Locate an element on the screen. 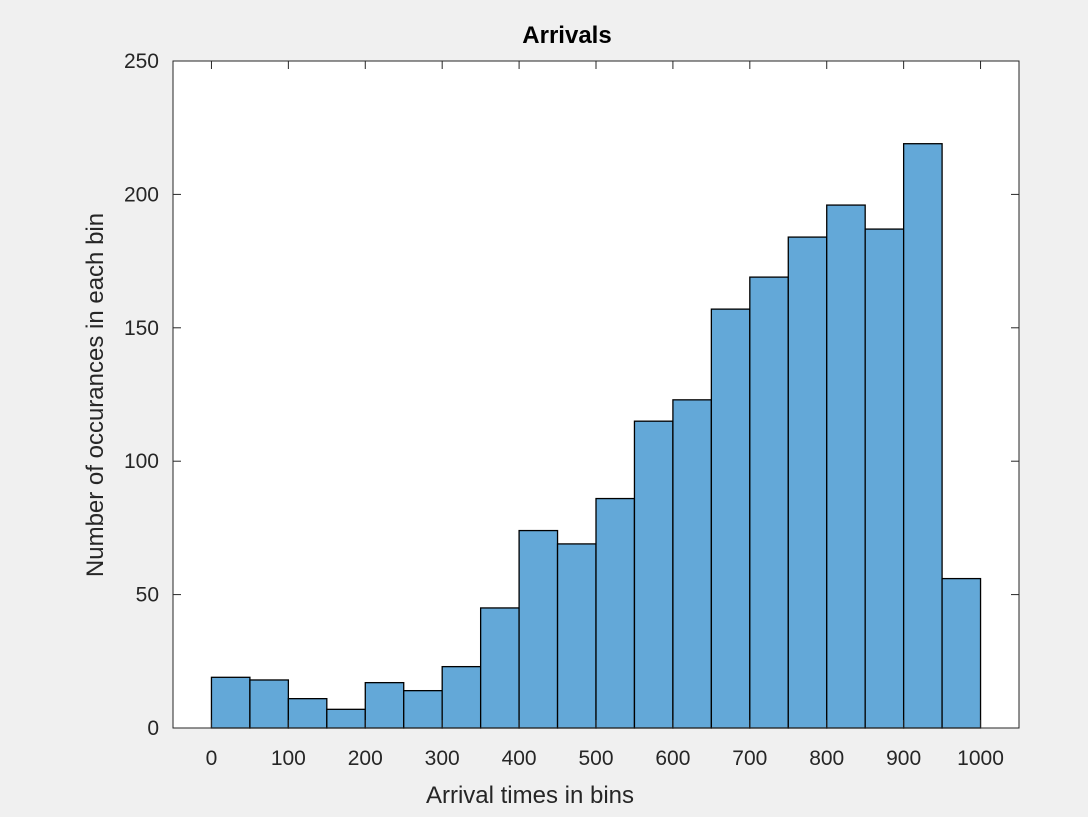  y-tick-label: 200 is located at coordinates (141, 194).